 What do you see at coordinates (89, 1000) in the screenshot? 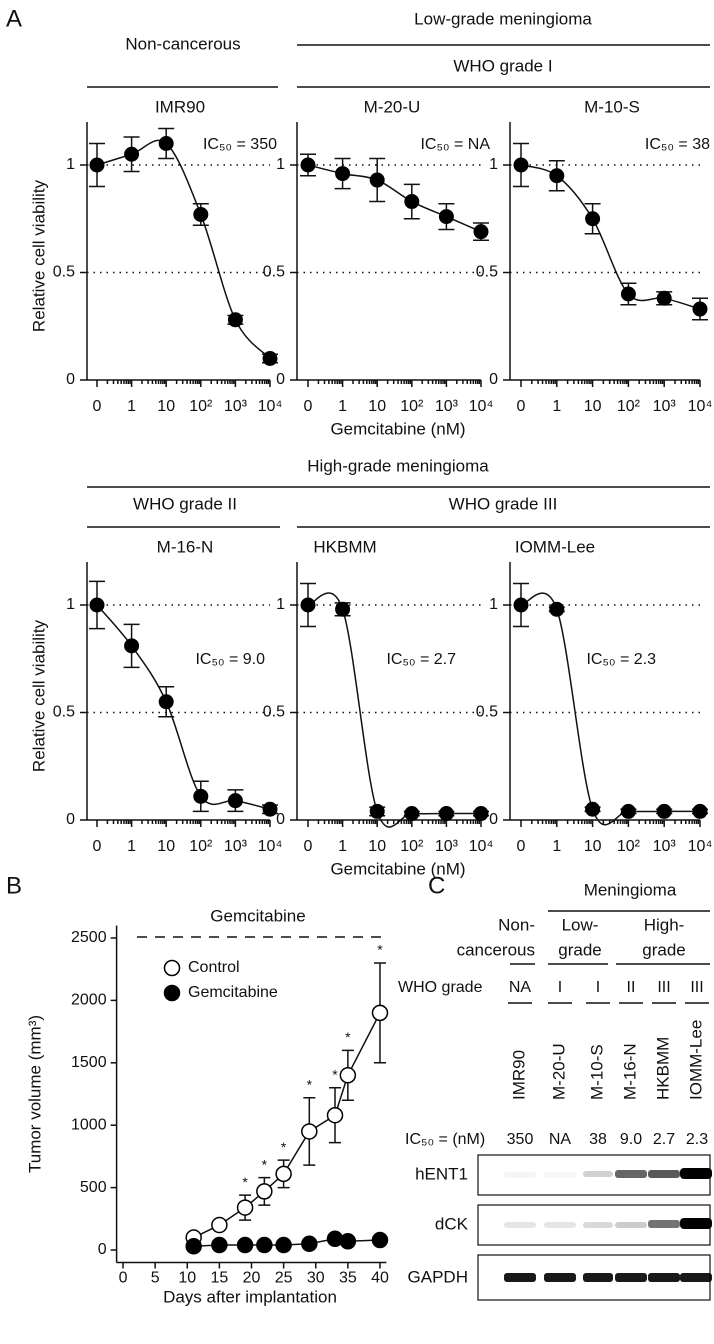
I see `y-tick-label: 2000` at bounding box center [89, 1000].